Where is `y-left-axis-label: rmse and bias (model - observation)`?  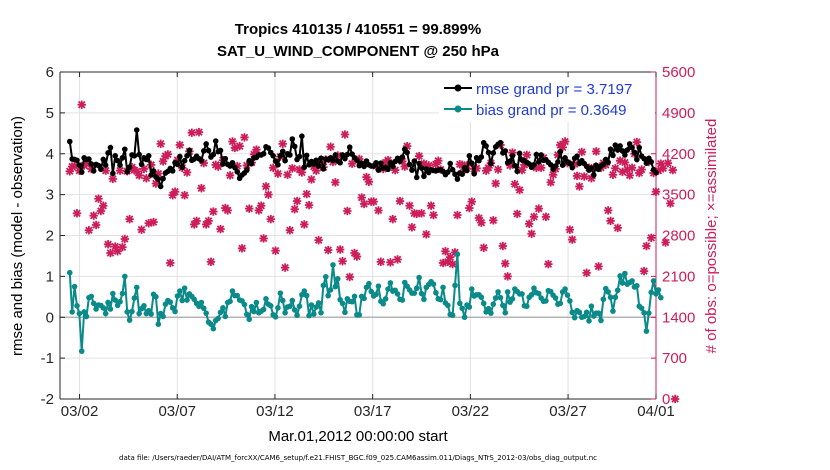 y-left-axis-label: rmse and bias (model - observation) is located at coordinates (17, 236).